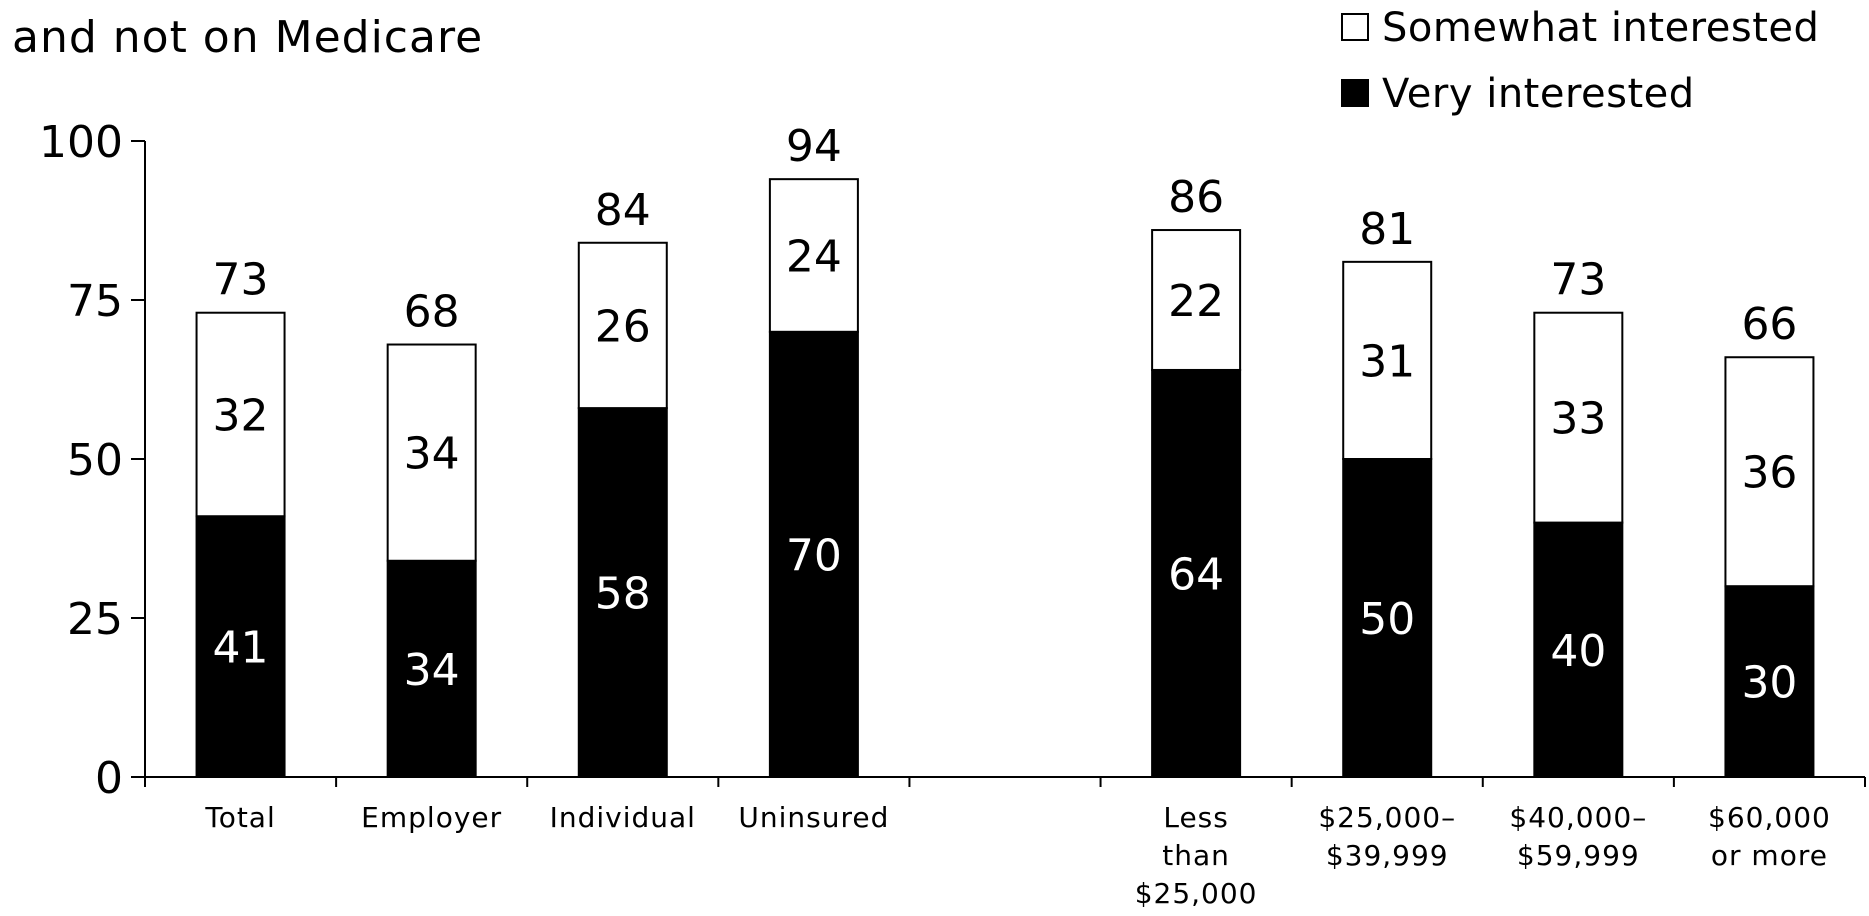 This screenshot has width=1869, height=916. What do you see at coordinates (1600, 28) in the screenshot?
I see `legend-label: Somewhat interested` at bounding box center [1600, 28].